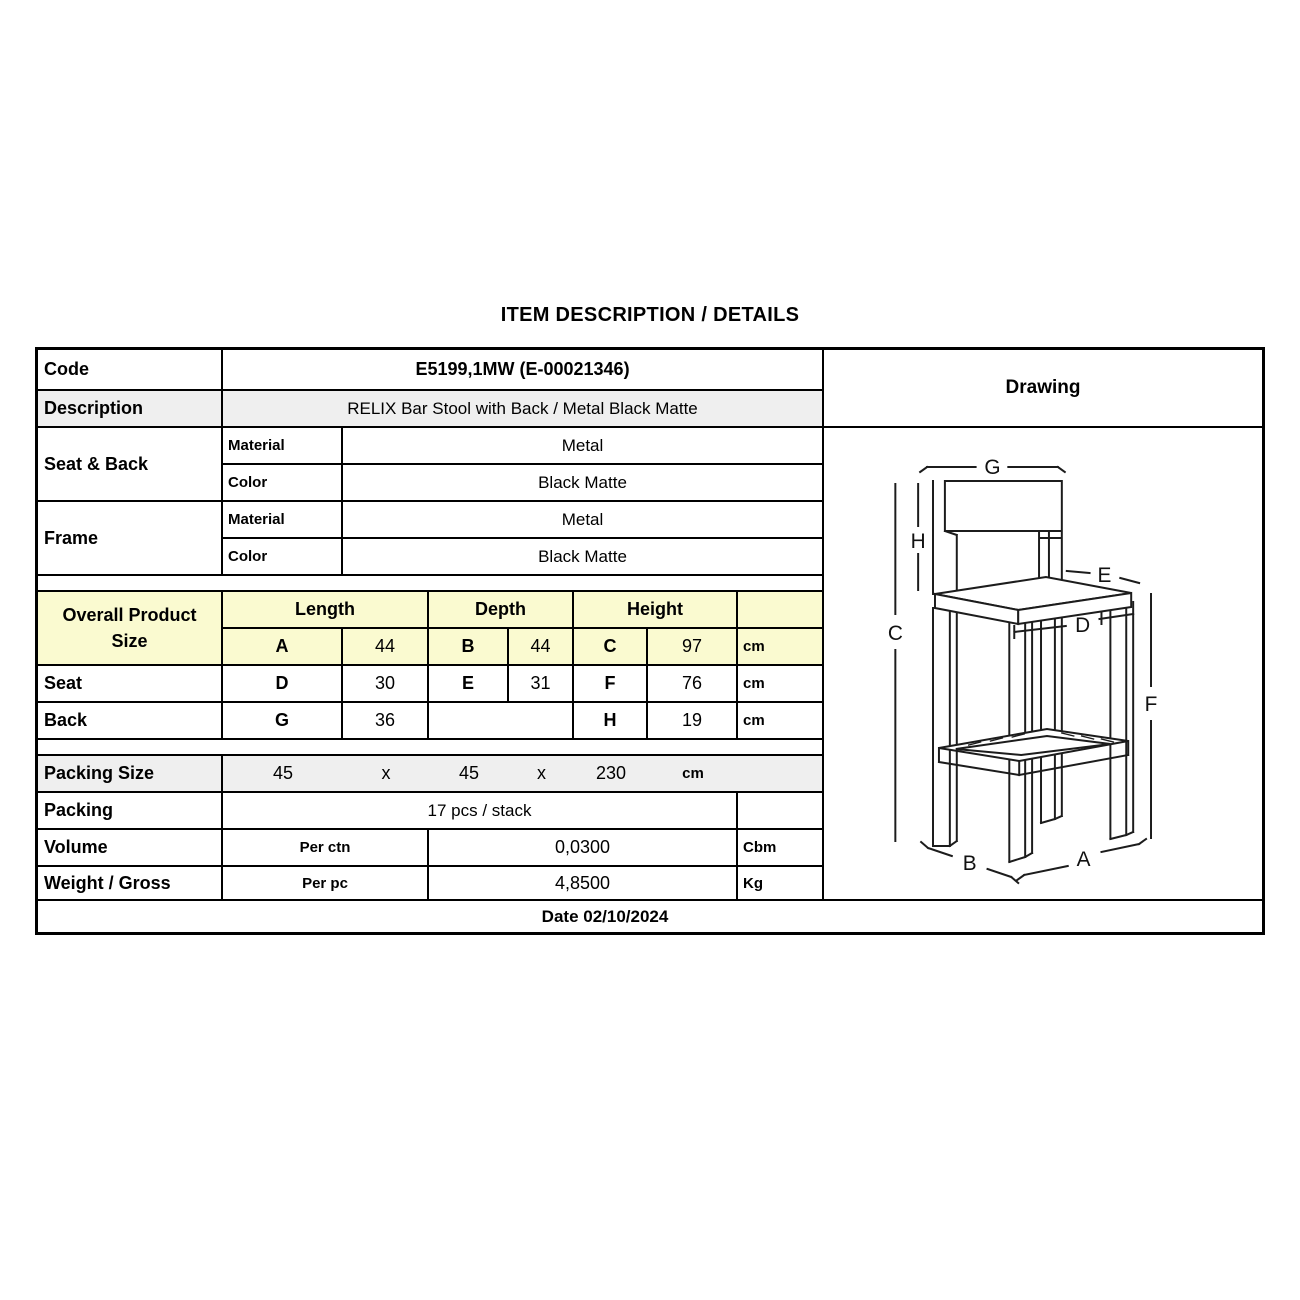 Image resolution: width=1300 pixels, height=1300 pixels. Describe the element at coordinates (129, 641) in the screenshot. I see `overall-size-label-line2: Size` at that location.